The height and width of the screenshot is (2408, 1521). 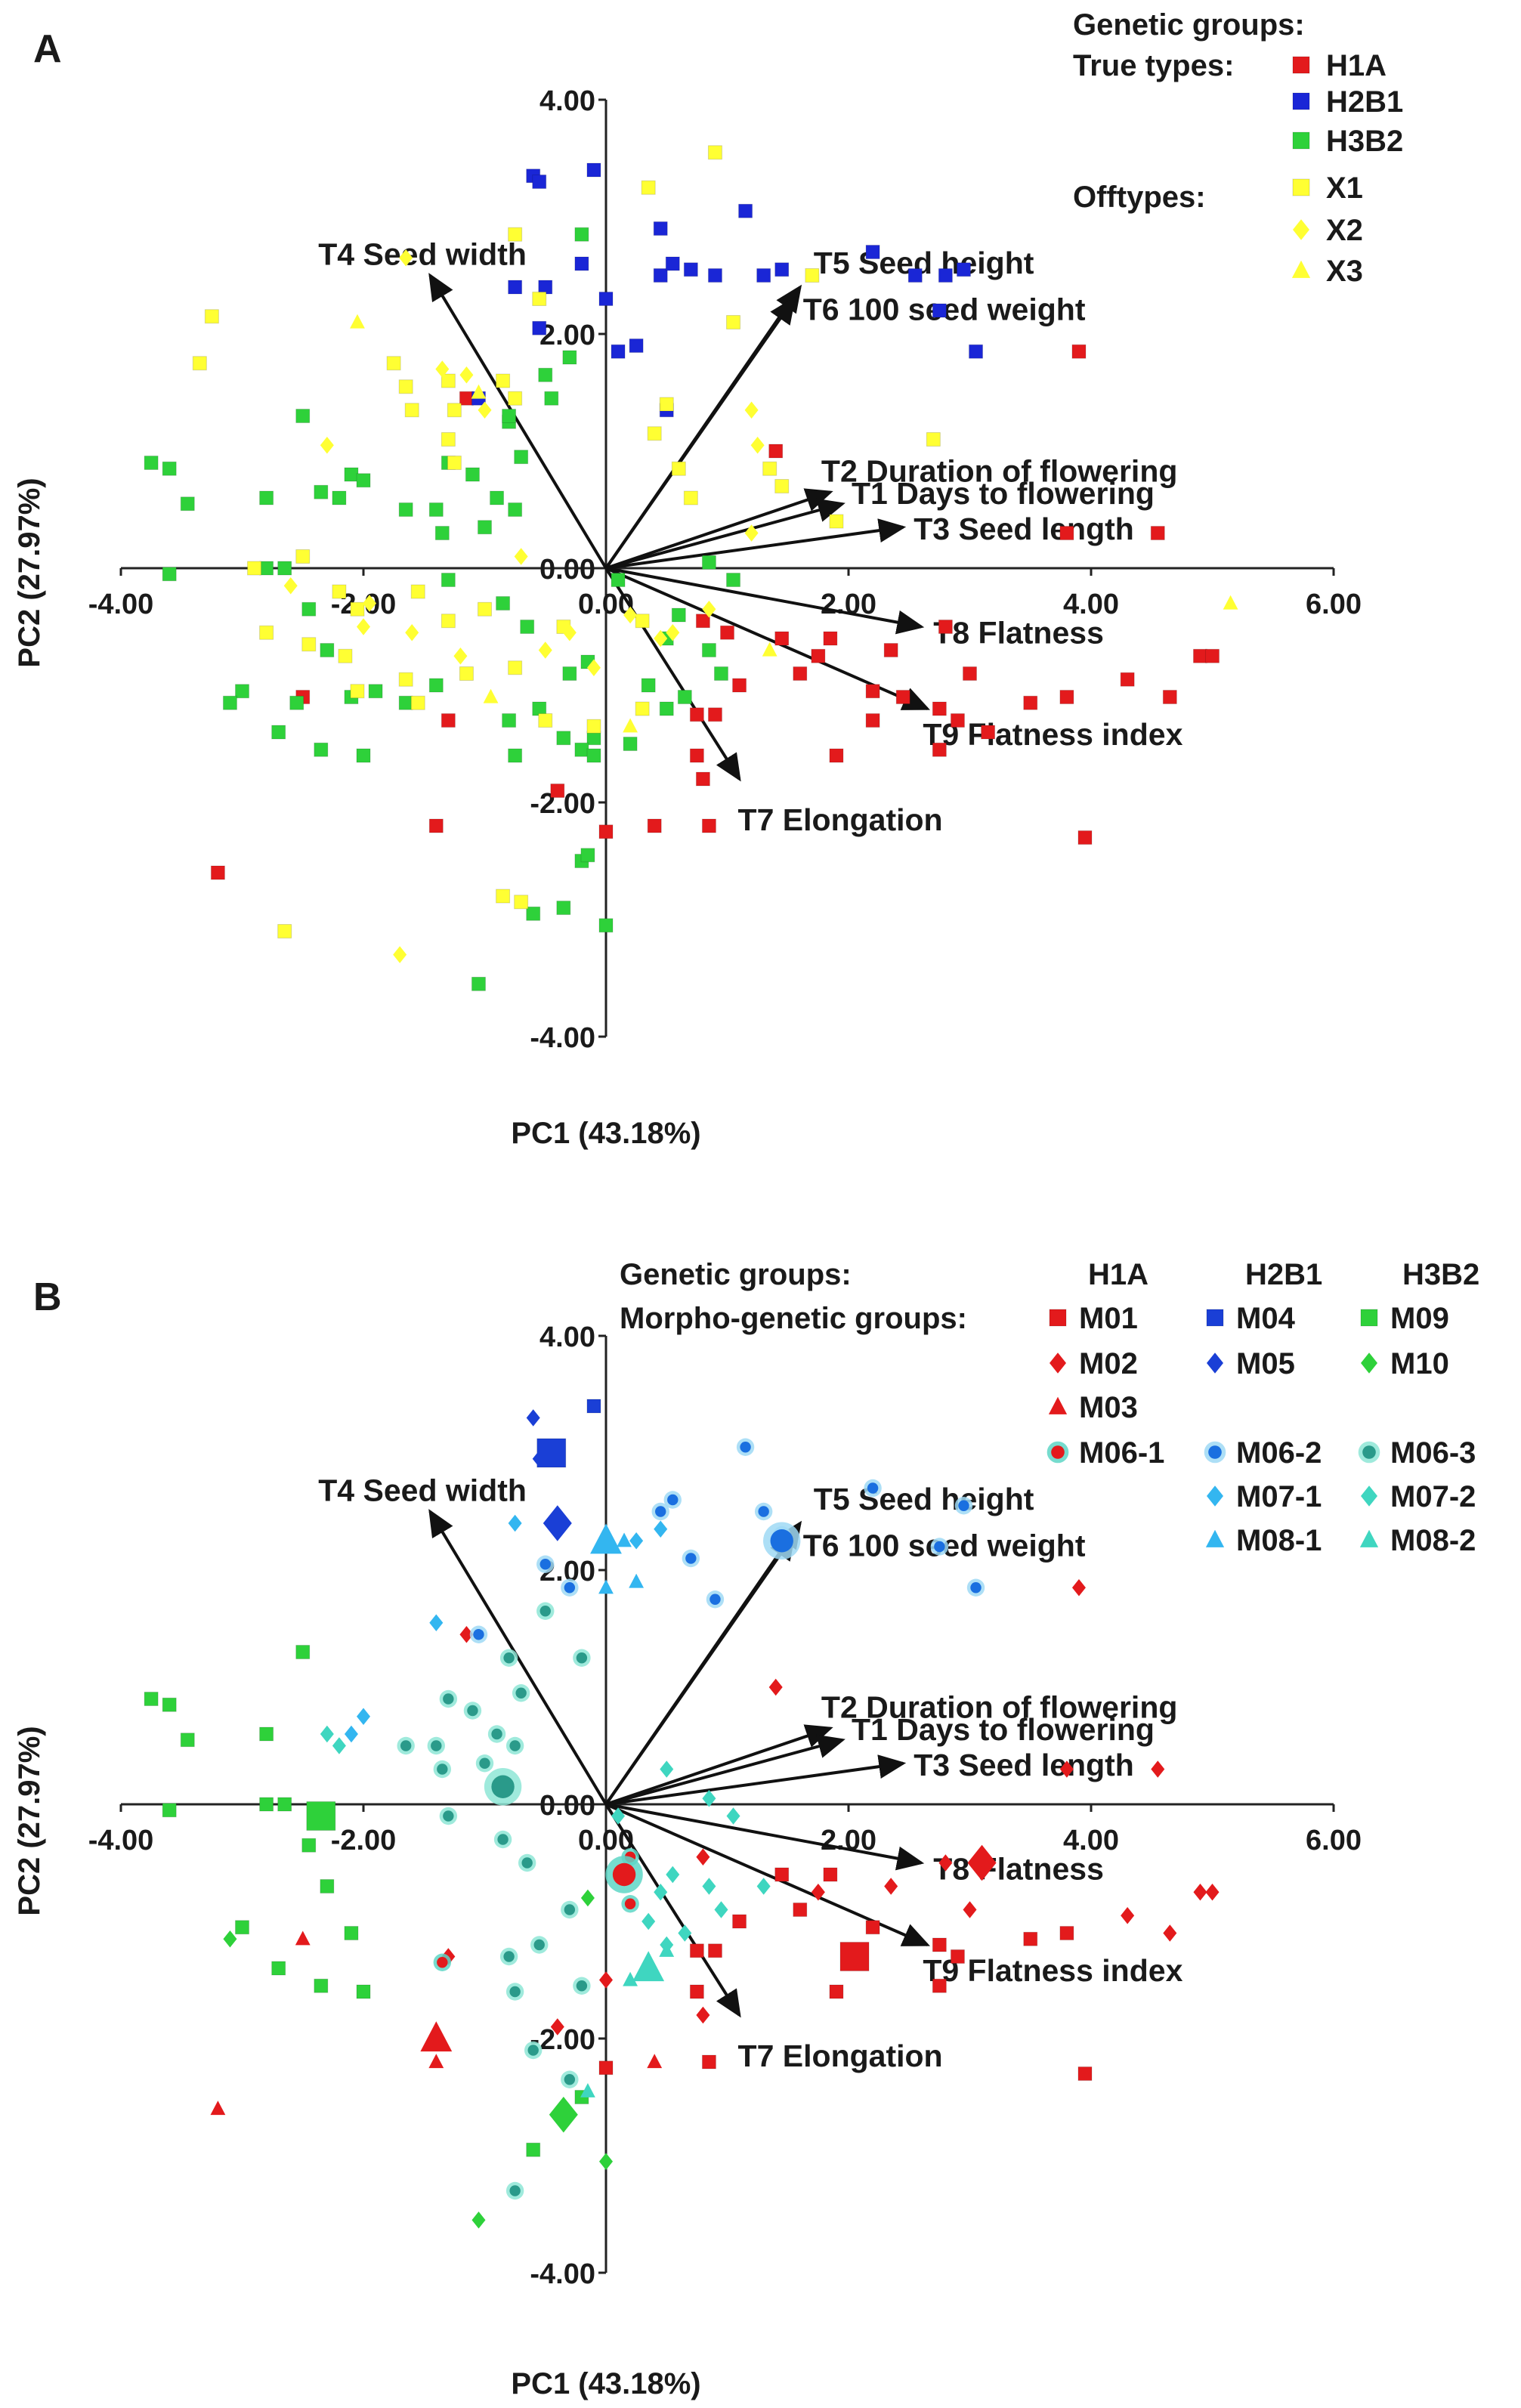 What do you see at coordinates (1334, 604) in the screenshot?
I see `panel-a-x-tick-label: 6.00` at bounding box center [1334, 604].